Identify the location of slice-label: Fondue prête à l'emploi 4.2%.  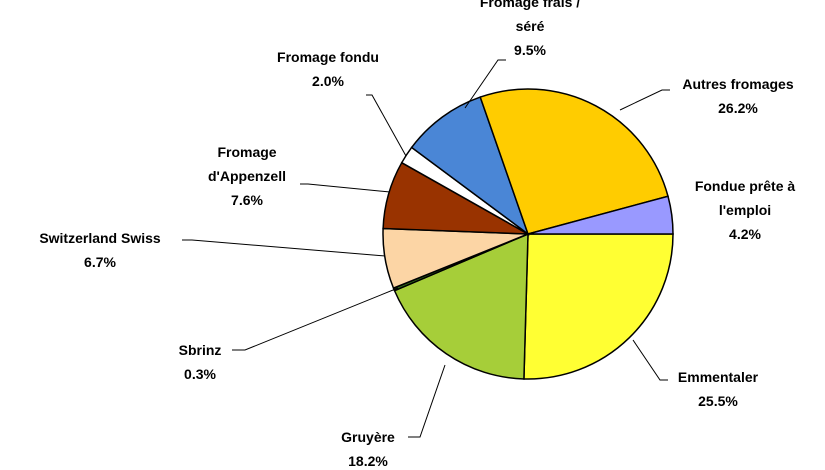
(745, 210).